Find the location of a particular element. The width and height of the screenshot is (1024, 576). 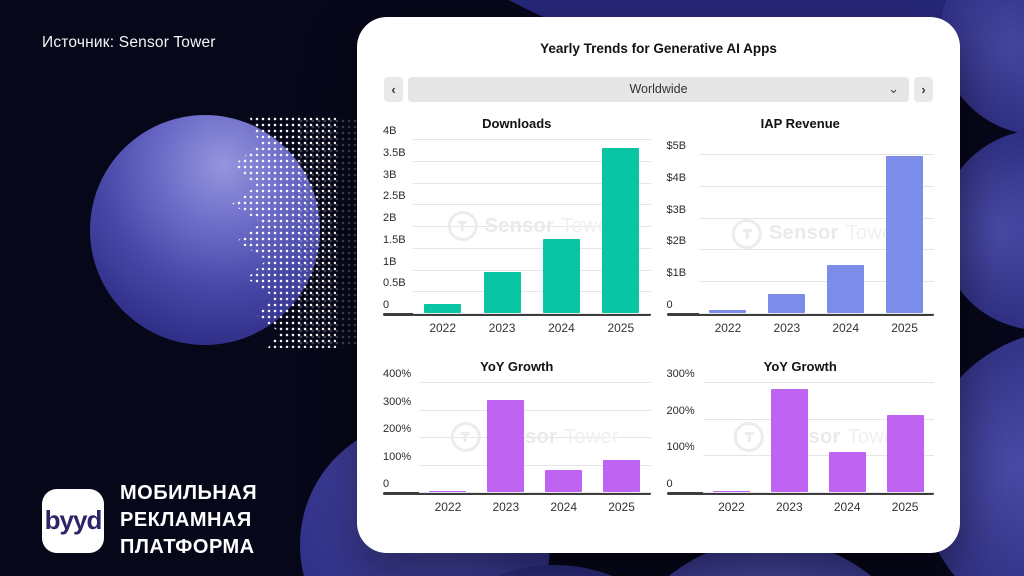

iap-revenue-bar-2022 is located at coordinates (728, 311).